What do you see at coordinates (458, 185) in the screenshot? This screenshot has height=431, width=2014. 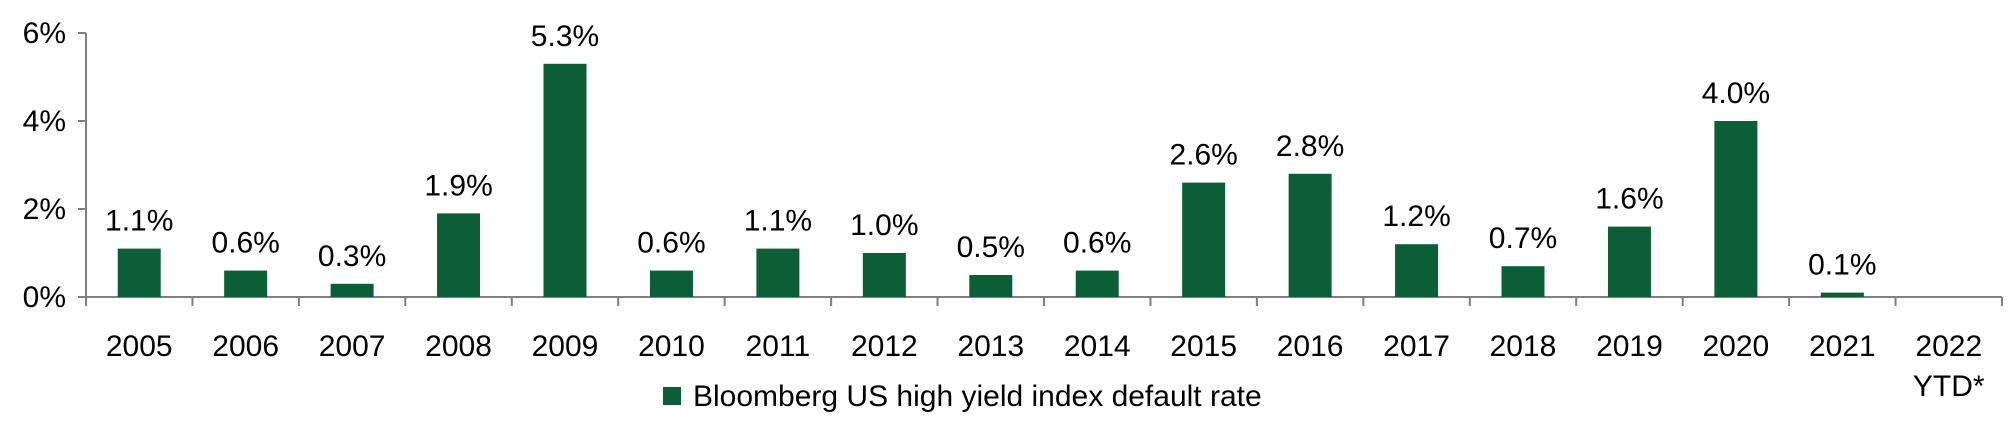 I see `data-label: 1.9%` at bounding box center [458, 185].